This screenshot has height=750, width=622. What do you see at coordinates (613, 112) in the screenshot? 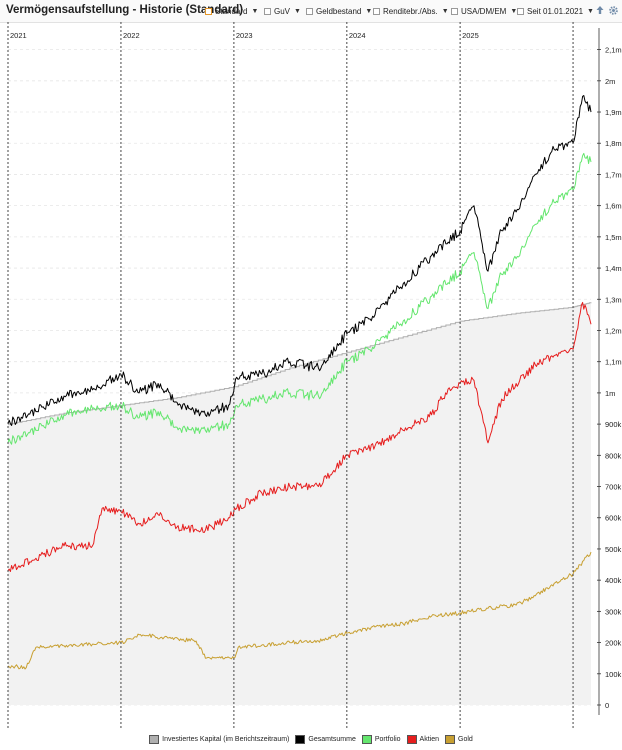
I see `y-tick-label: 1,9m` at bounding box center [613, 112].